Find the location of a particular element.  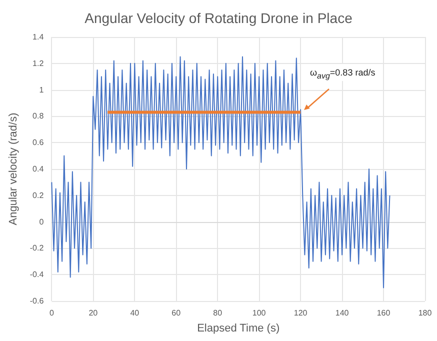

y-tick-label: 1 is located at coordinates (41, 89).